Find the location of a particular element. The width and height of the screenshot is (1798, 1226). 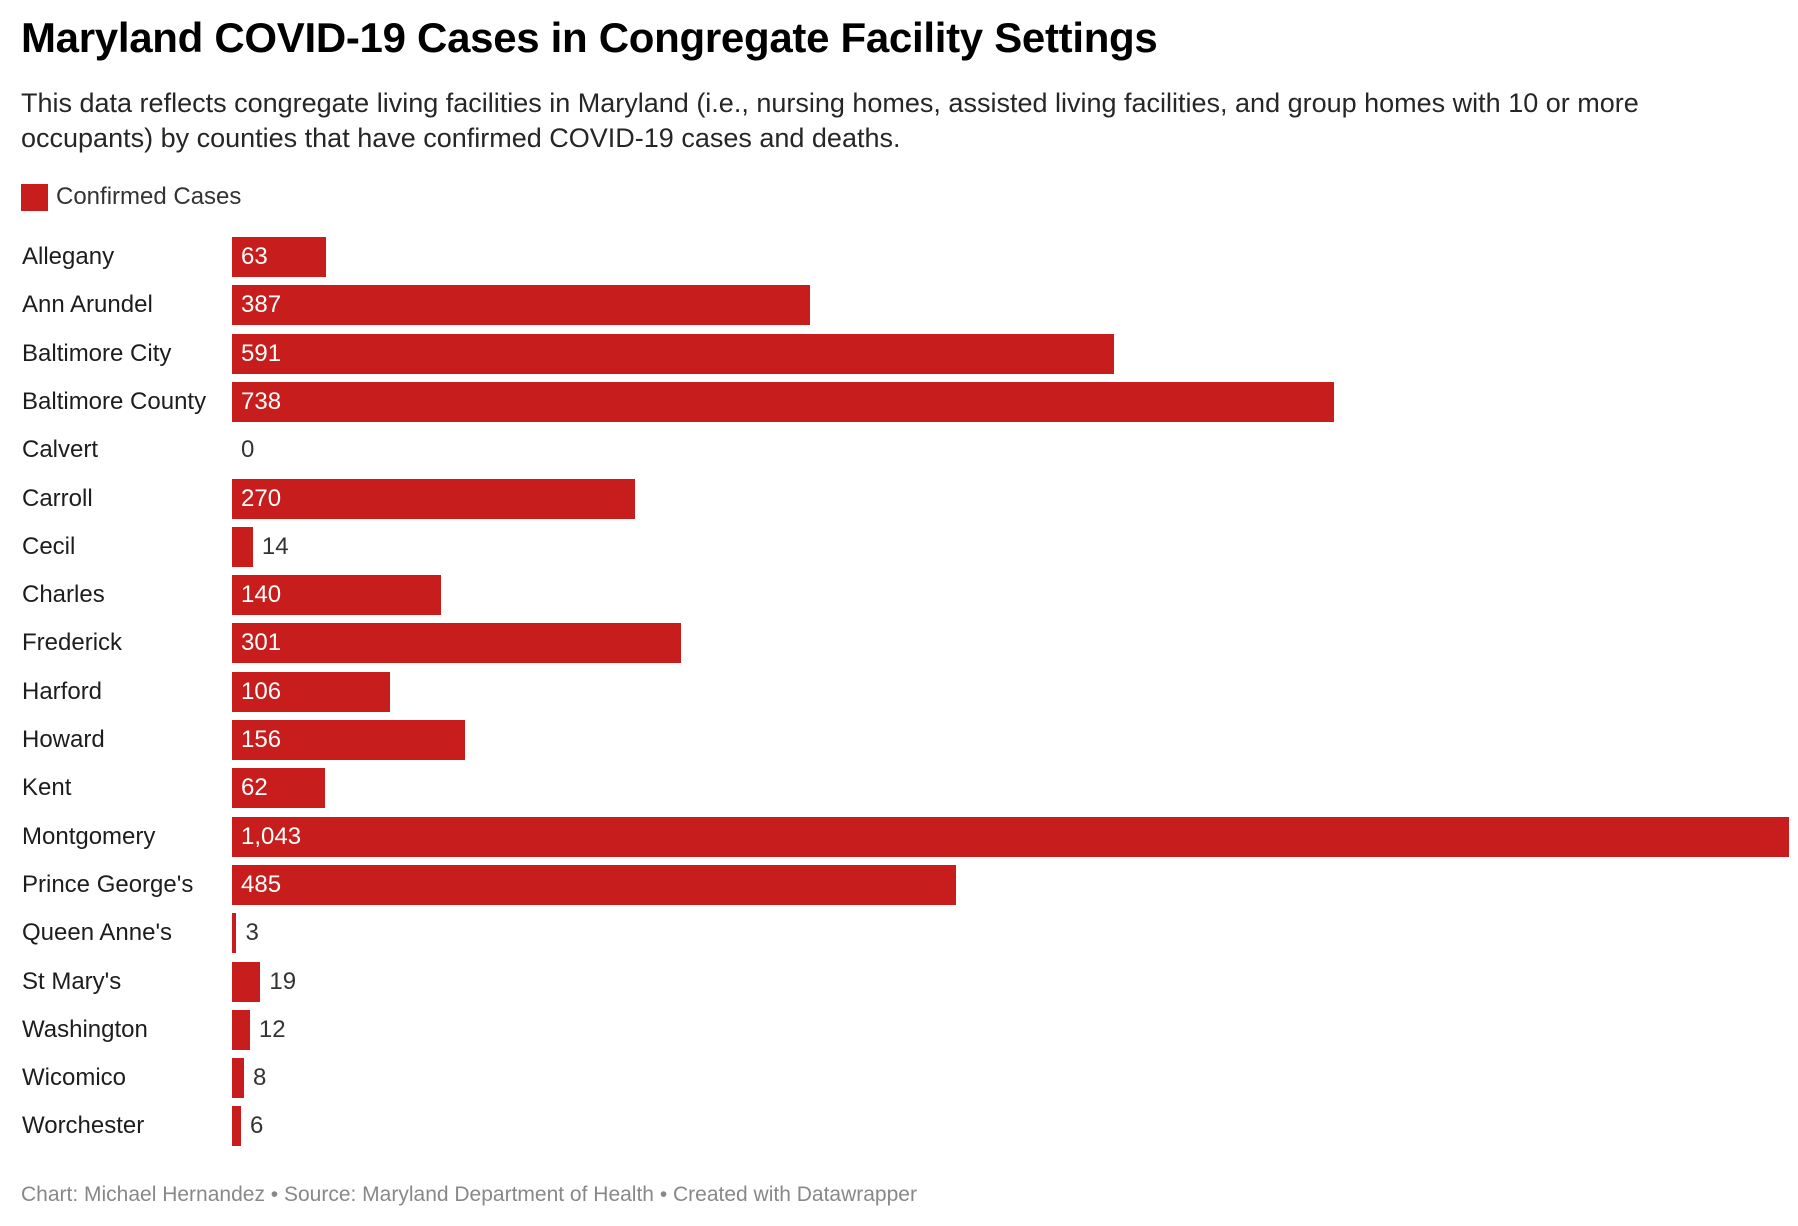

bar-row: Prince George's 485 is located at coordinates (899, 885).